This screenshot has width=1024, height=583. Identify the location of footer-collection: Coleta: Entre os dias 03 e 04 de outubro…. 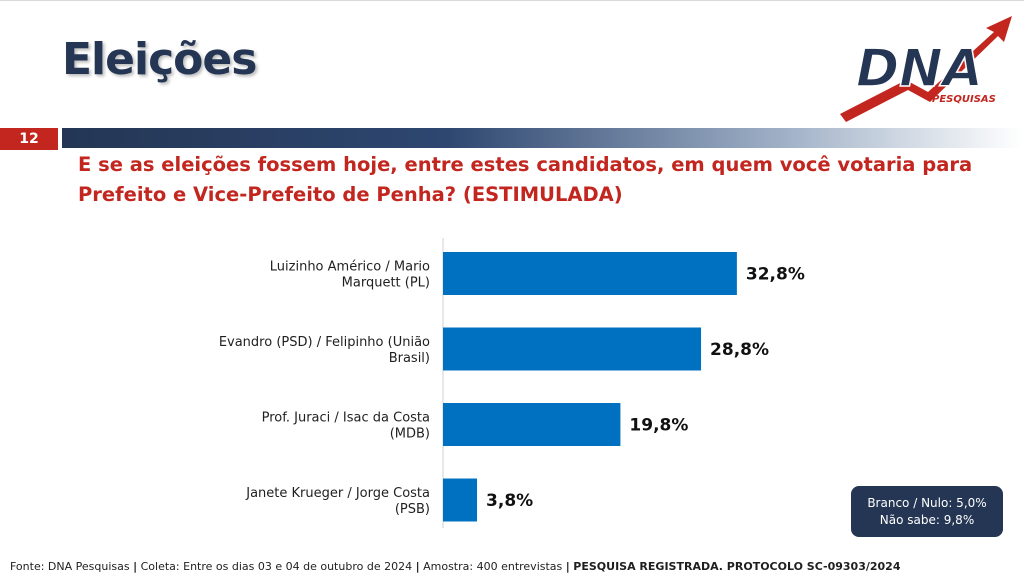
(276, 566).